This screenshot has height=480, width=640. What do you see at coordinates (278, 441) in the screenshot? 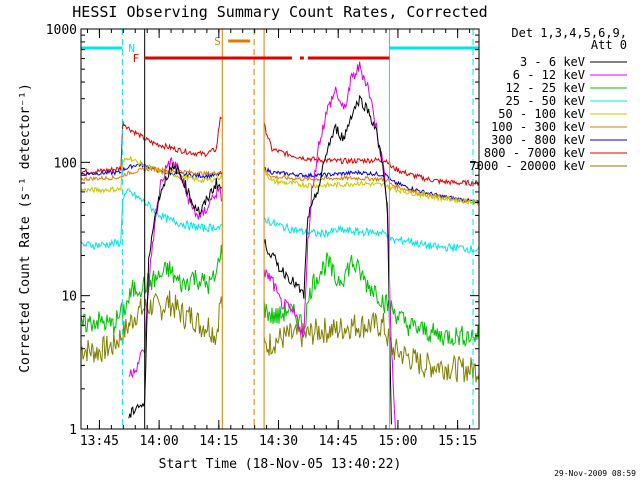
I see `x-tick-label: 14:30` at bounding box center [278, 441].